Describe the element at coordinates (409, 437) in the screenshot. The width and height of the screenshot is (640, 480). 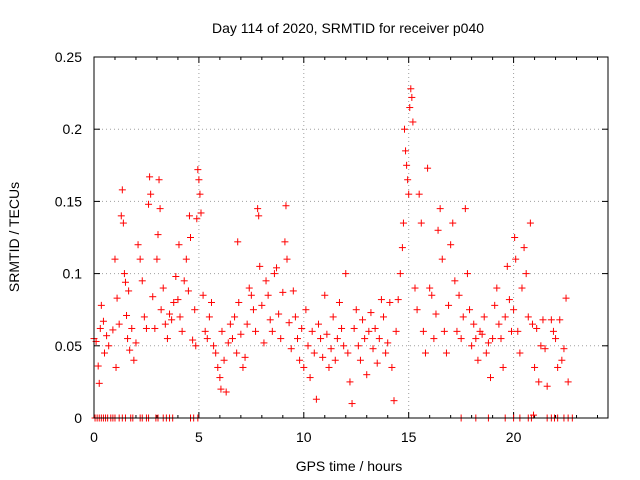
I see `x-tick-label: 15` at that location.